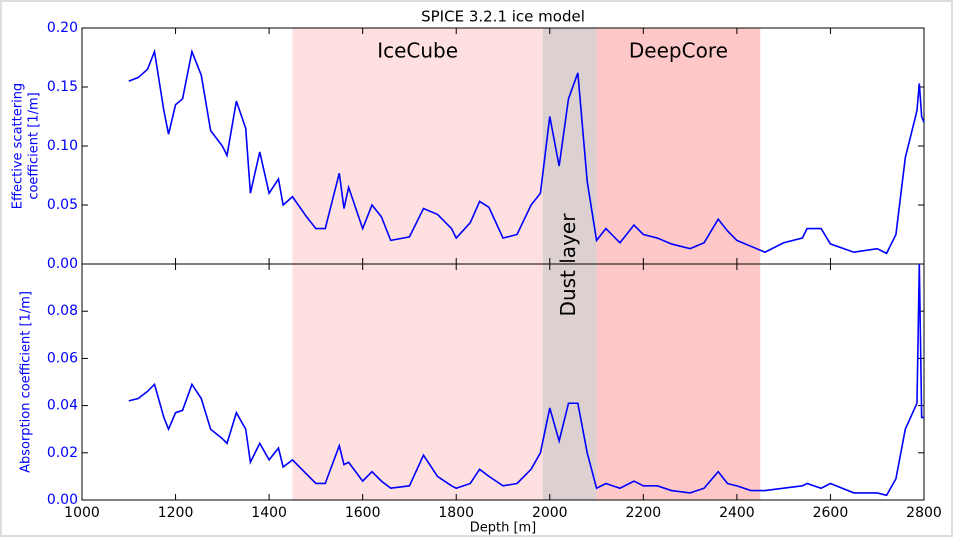 The width and height of the screenshot is (953, 537). I want to click on x-tick-label: 1200, so click(176, 513).